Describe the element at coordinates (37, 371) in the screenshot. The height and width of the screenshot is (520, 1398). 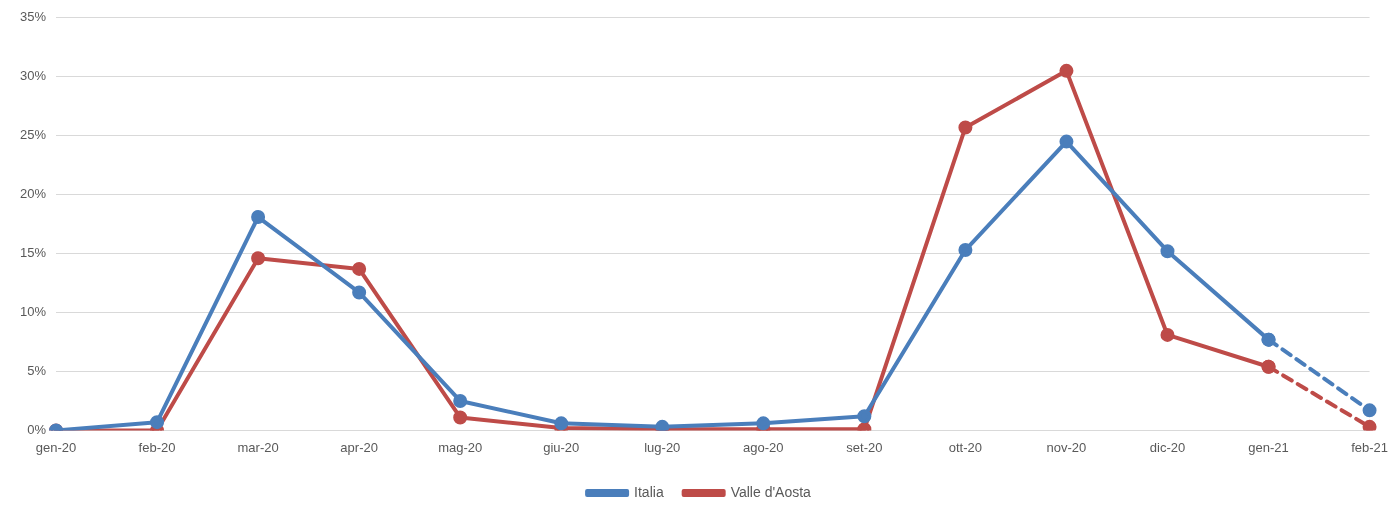
I see `y-tick-label: 5%` at that location.